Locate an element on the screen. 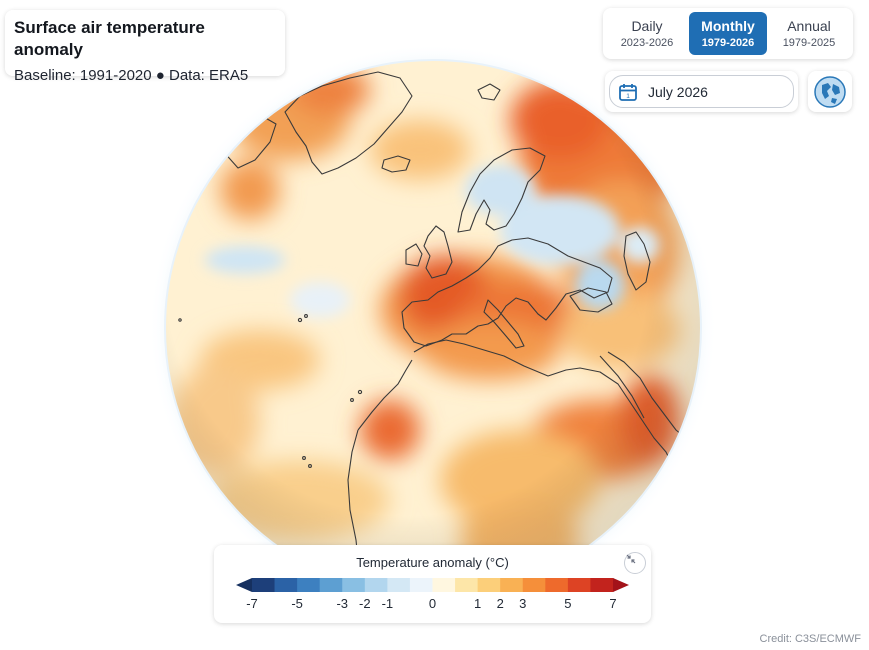  credit-text: Credit: C3S/ECMWF is located at coordinates (810, 639).